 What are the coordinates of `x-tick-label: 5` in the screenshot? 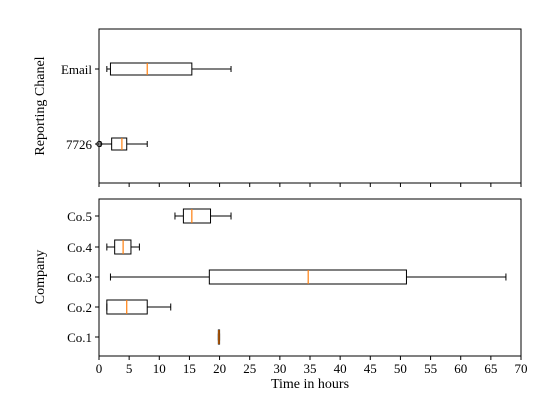 It's located at (129, 368).